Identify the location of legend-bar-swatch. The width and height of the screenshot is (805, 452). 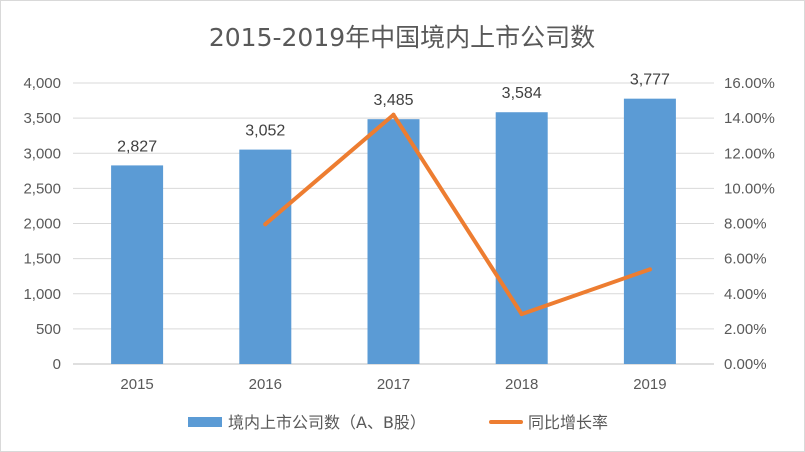
(205, 422).